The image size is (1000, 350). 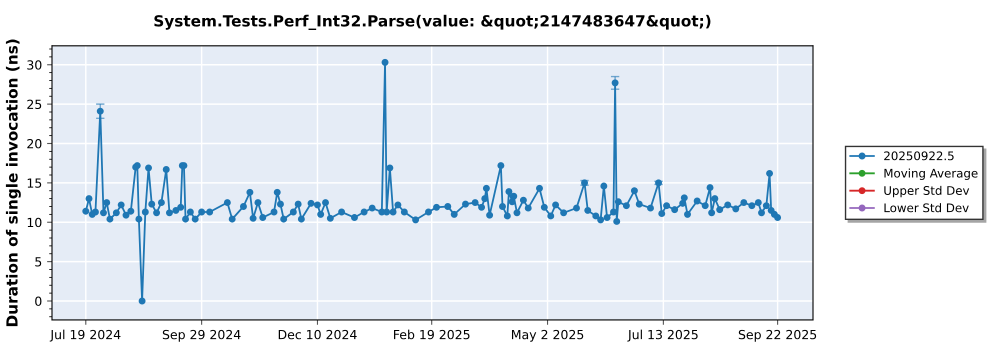 What do you see at coordinates (927, 192) in the screenshot?
I see `legend-label: Upper Std Dev` at bounding box center [927, 192].